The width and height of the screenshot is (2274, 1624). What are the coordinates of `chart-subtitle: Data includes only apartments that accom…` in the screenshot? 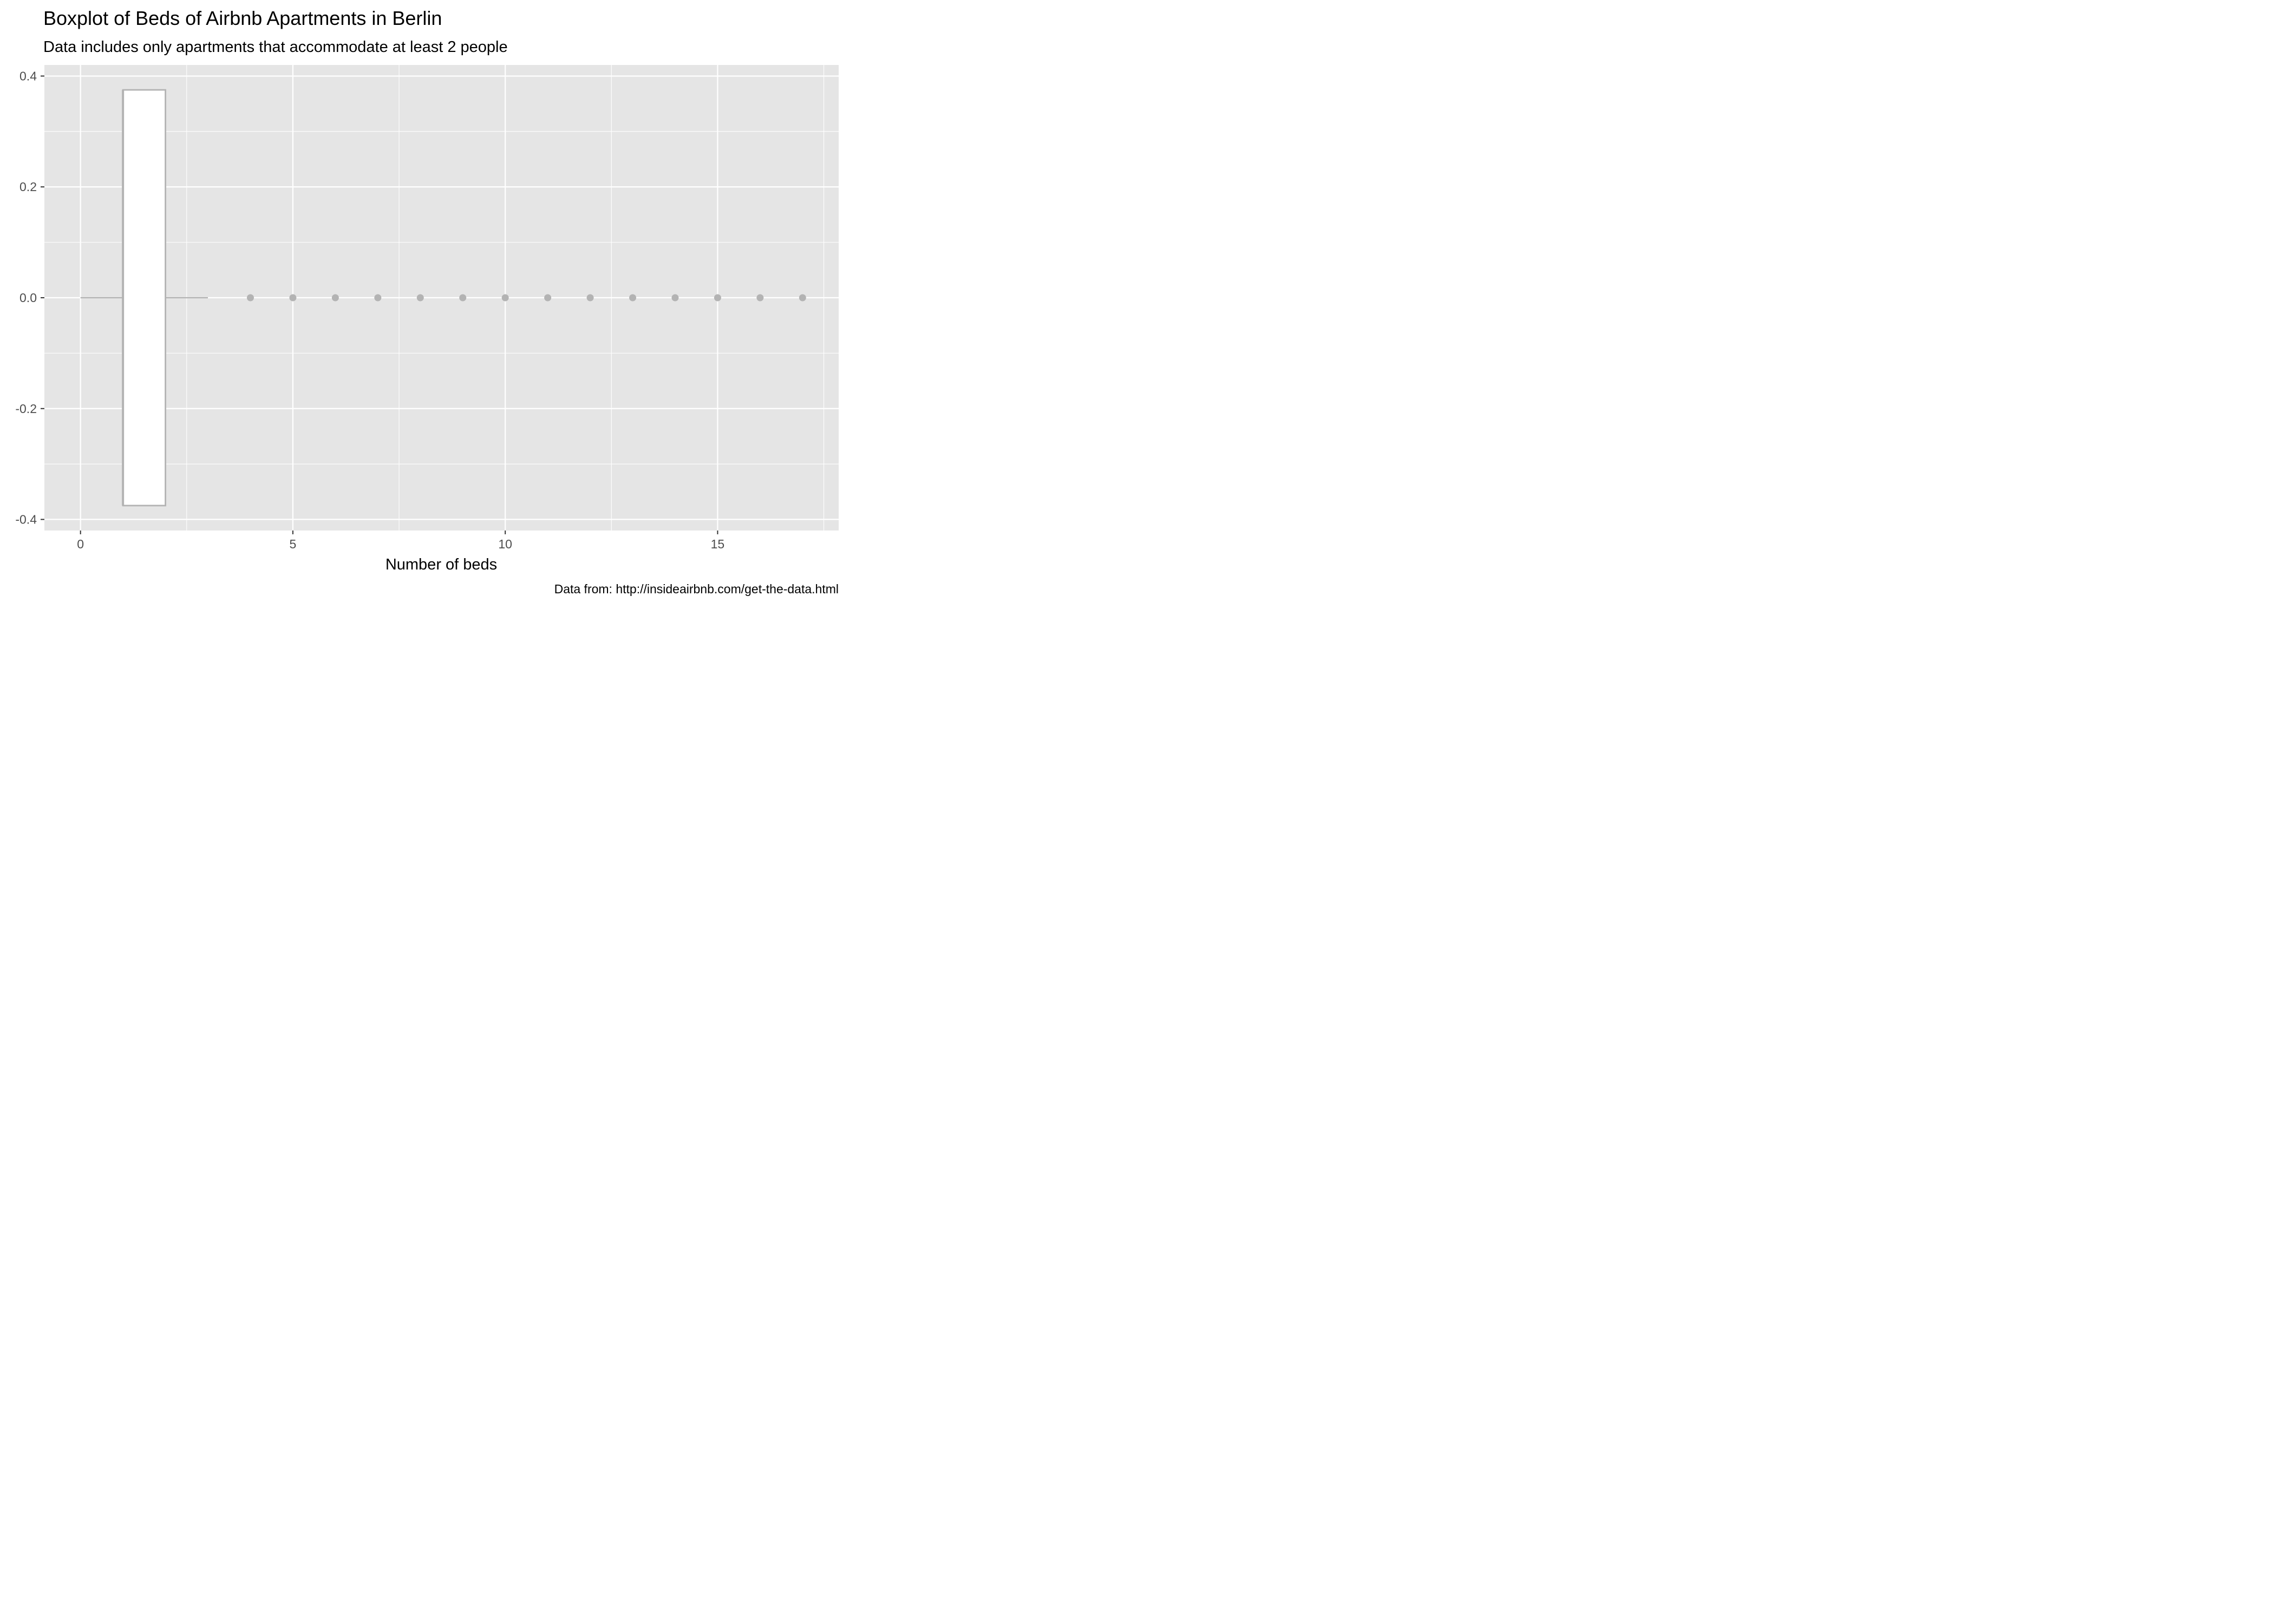 It's located at (275, 47).